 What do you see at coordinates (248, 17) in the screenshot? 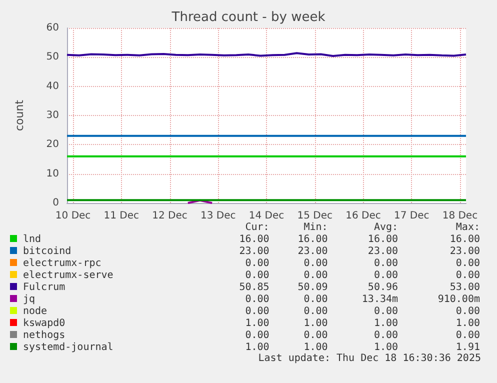
I see `chart-title: Thread count - by week` at bounding box center [248, 17].